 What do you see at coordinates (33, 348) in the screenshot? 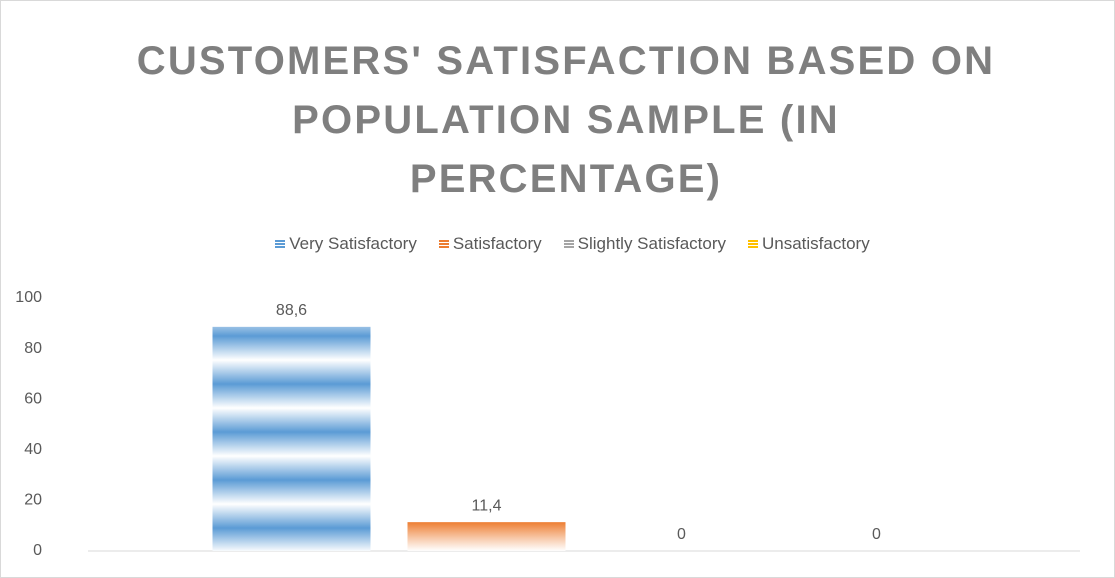
I see `y-tick-label: 80` at bounding box center [33, 348].